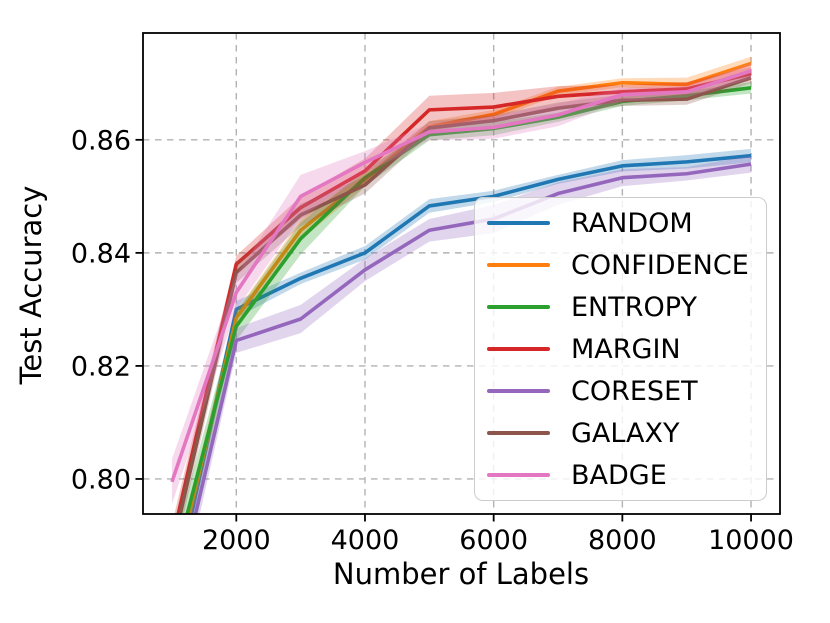  I want to click on y-tick-label: 0.82, so click(101, 366).